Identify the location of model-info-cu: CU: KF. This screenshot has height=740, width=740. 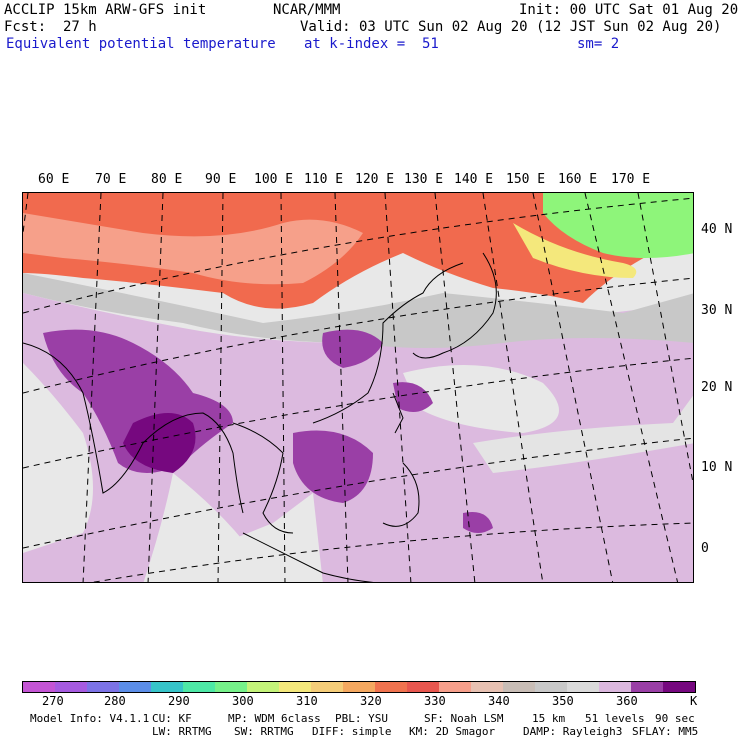
(172, 718).